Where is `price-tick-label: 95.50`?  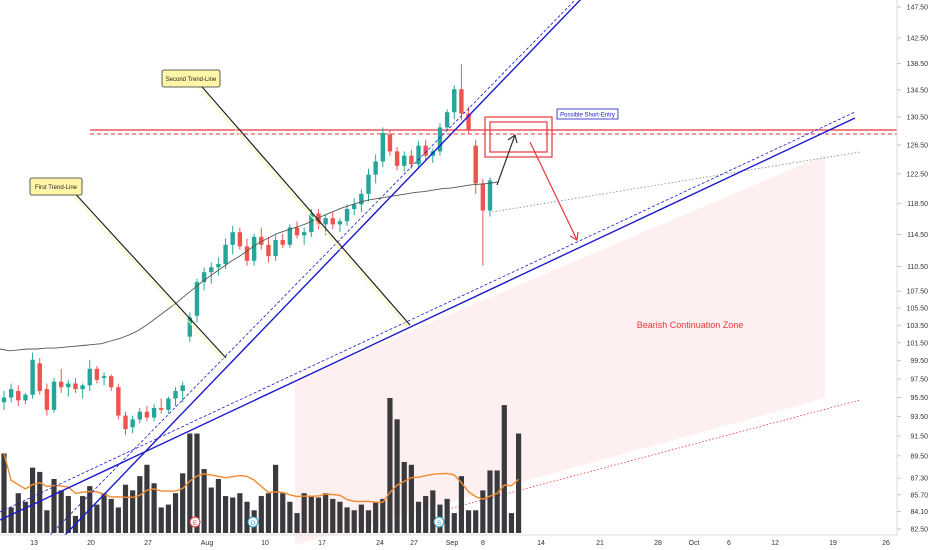 price-tick-label: 95.50 is located at coordinates (919, 398).